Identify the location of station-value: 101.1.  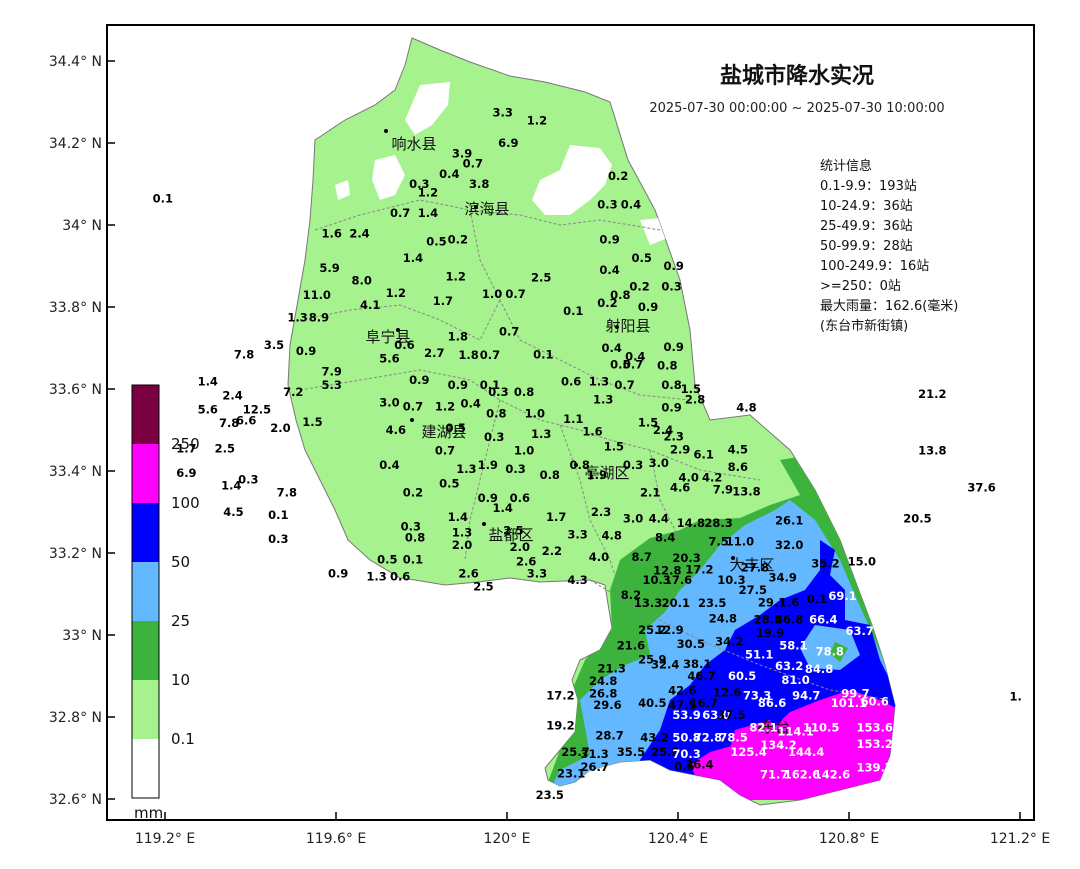
(849, 703).